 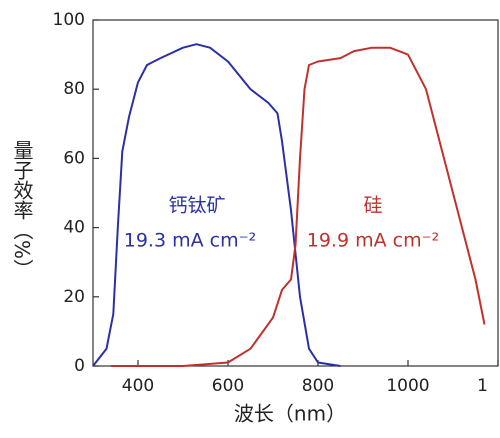 I want to click on annotation: 钙钛矿, so click(x=196, y=206).